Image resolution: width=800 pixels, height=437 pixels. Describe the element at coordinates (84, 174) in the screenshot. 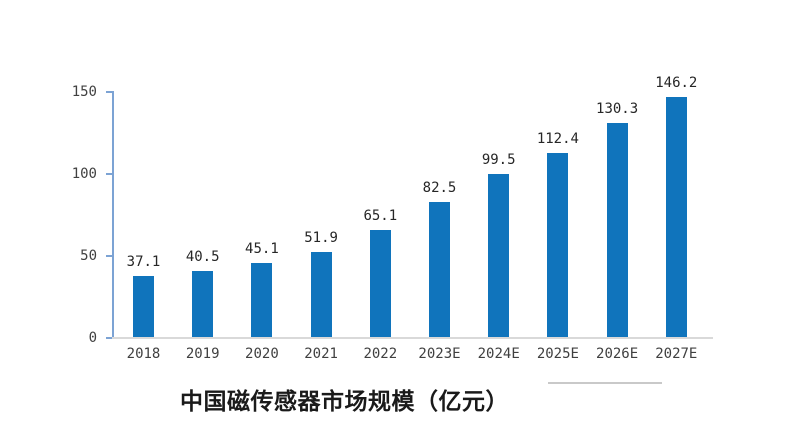

I see `y-tick-label: 100` at that location.